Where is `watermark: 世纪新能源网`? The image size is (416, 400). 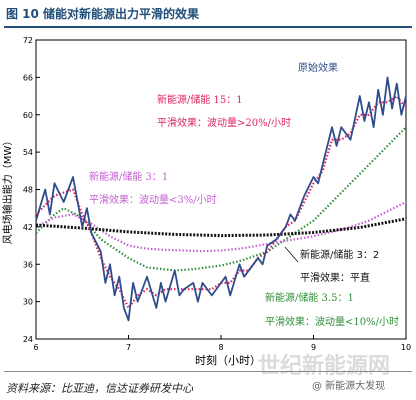
watermark: 世纪新能源网 is located at coordinates (324, 366).